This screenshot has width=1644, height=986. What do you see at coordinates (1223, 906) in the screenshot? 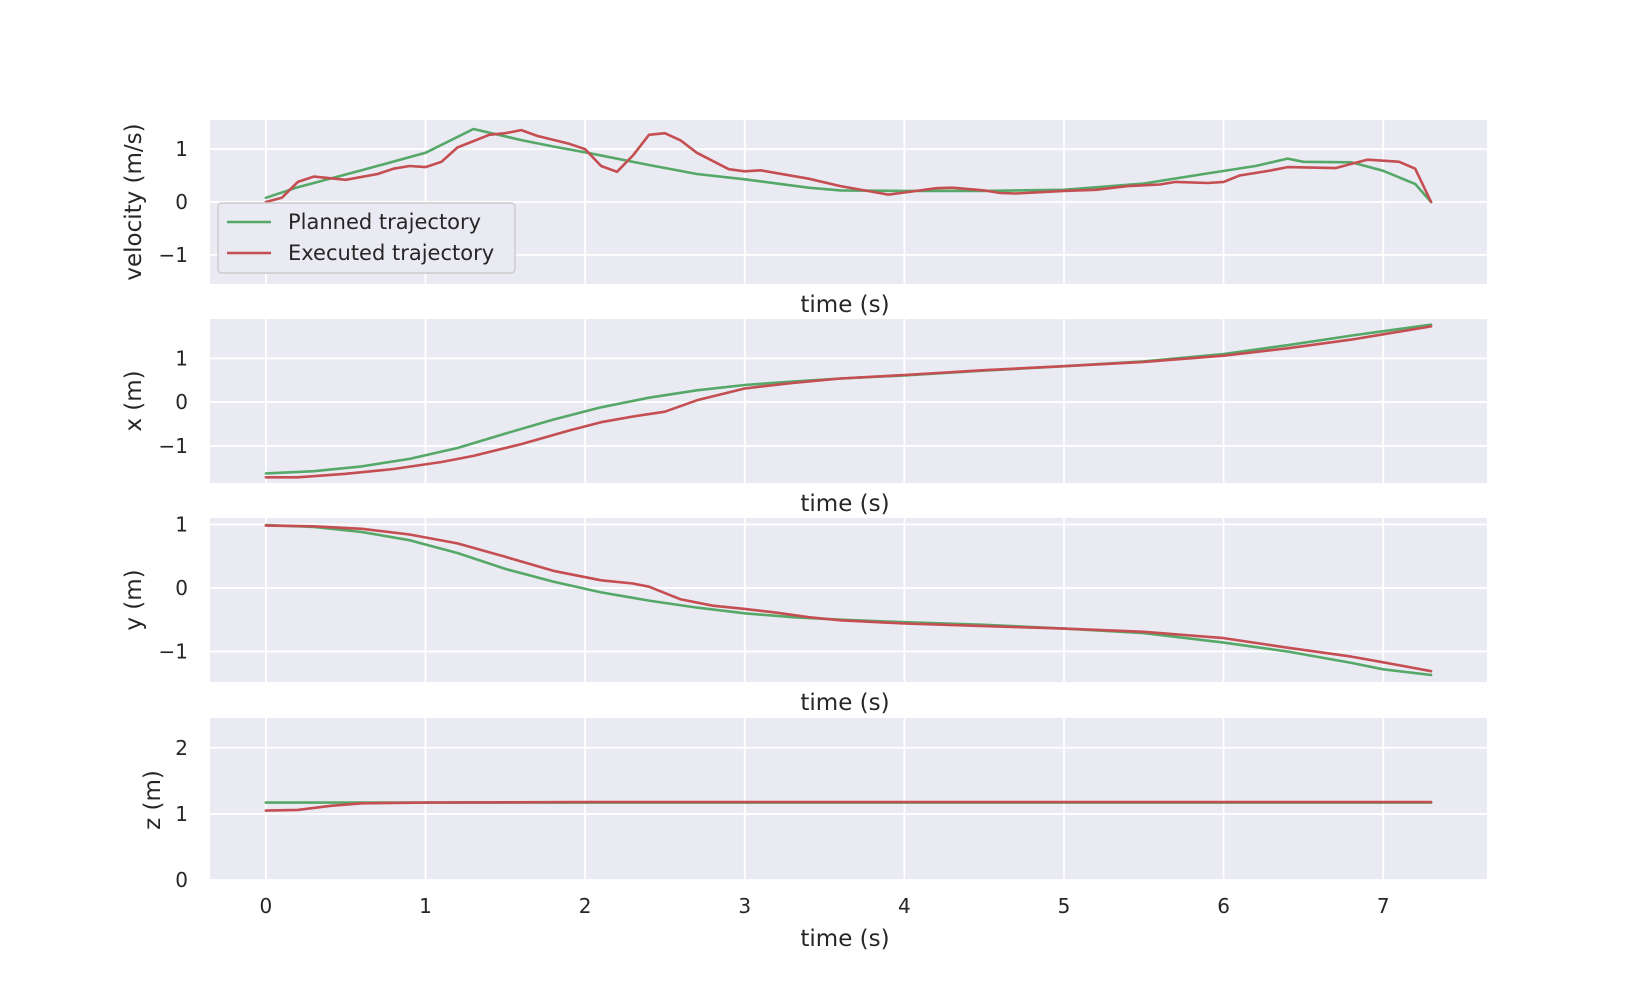
I see `x-tick-label: 6` at bounding box center [1223, 906].